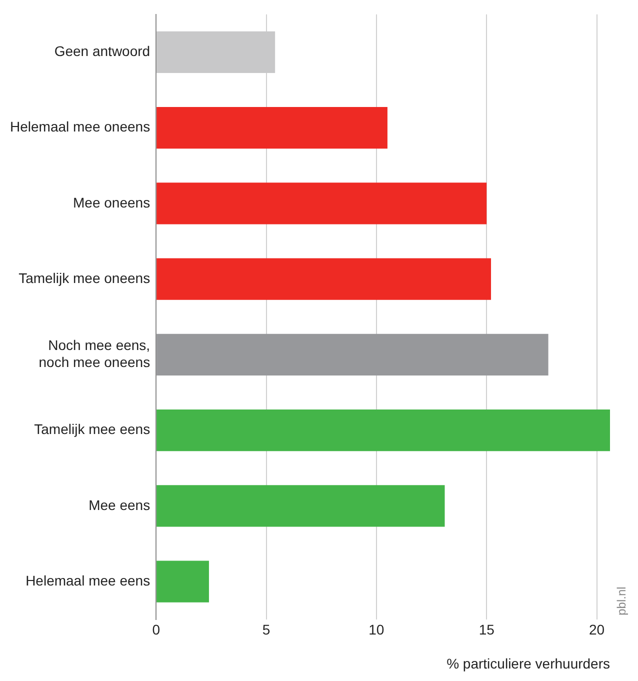  What do you see at coordinates (111, 202) in the screenshot?
I see `y-tick-label: Mee oneens` at bounding box center [111, 202].